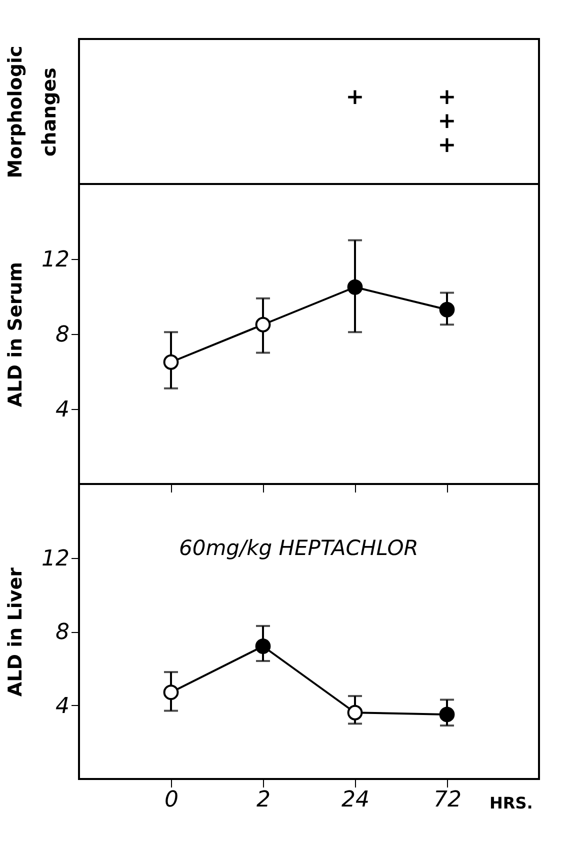  What do you see at coordinates (448, 800) in the screenshot?
I see `x-tick-label: 72` at bounding box center [448, 800].